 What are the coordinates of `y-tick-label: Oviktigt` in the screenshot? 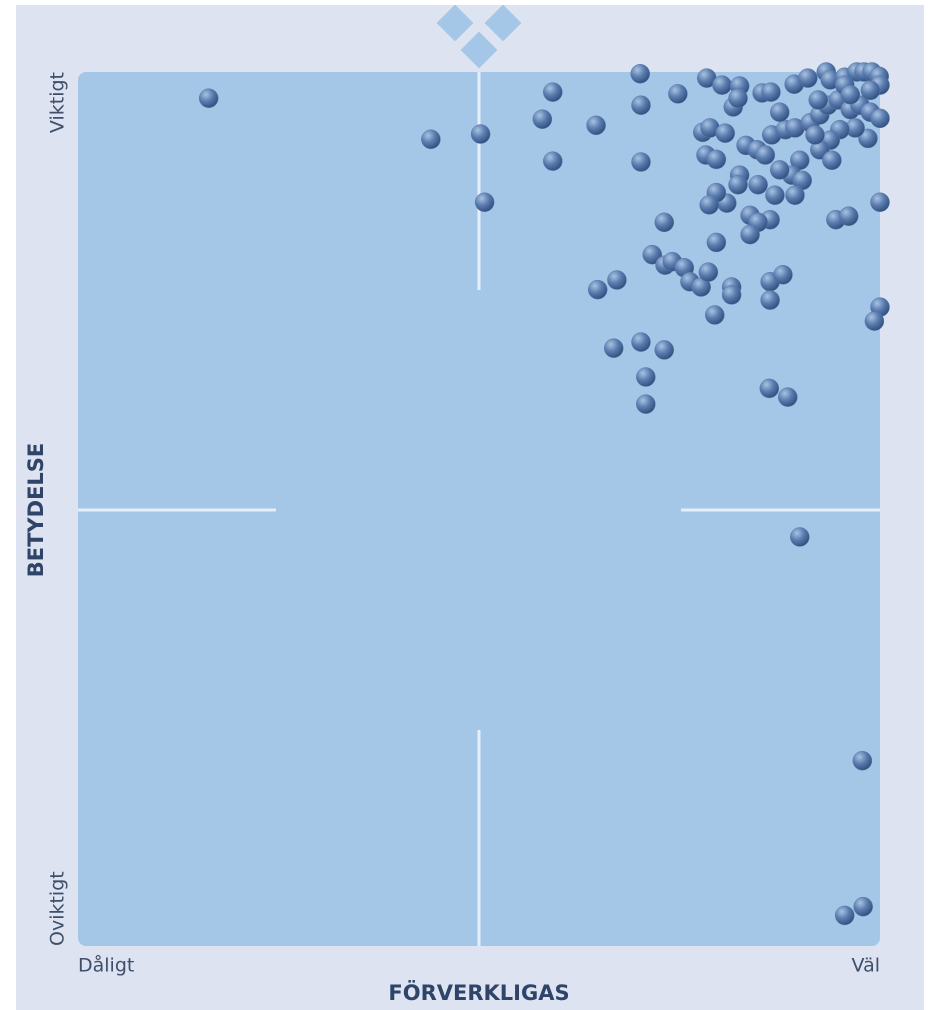 It's located at (58, 908).